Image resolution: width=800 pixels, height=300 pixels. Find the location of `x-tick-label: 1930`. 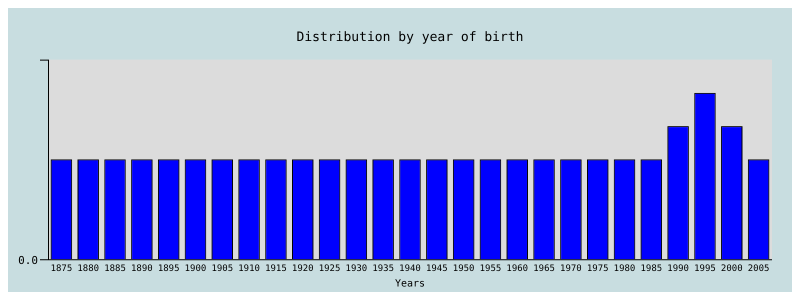

x-tick-label: 1930 is located at coordinates (357, 269).